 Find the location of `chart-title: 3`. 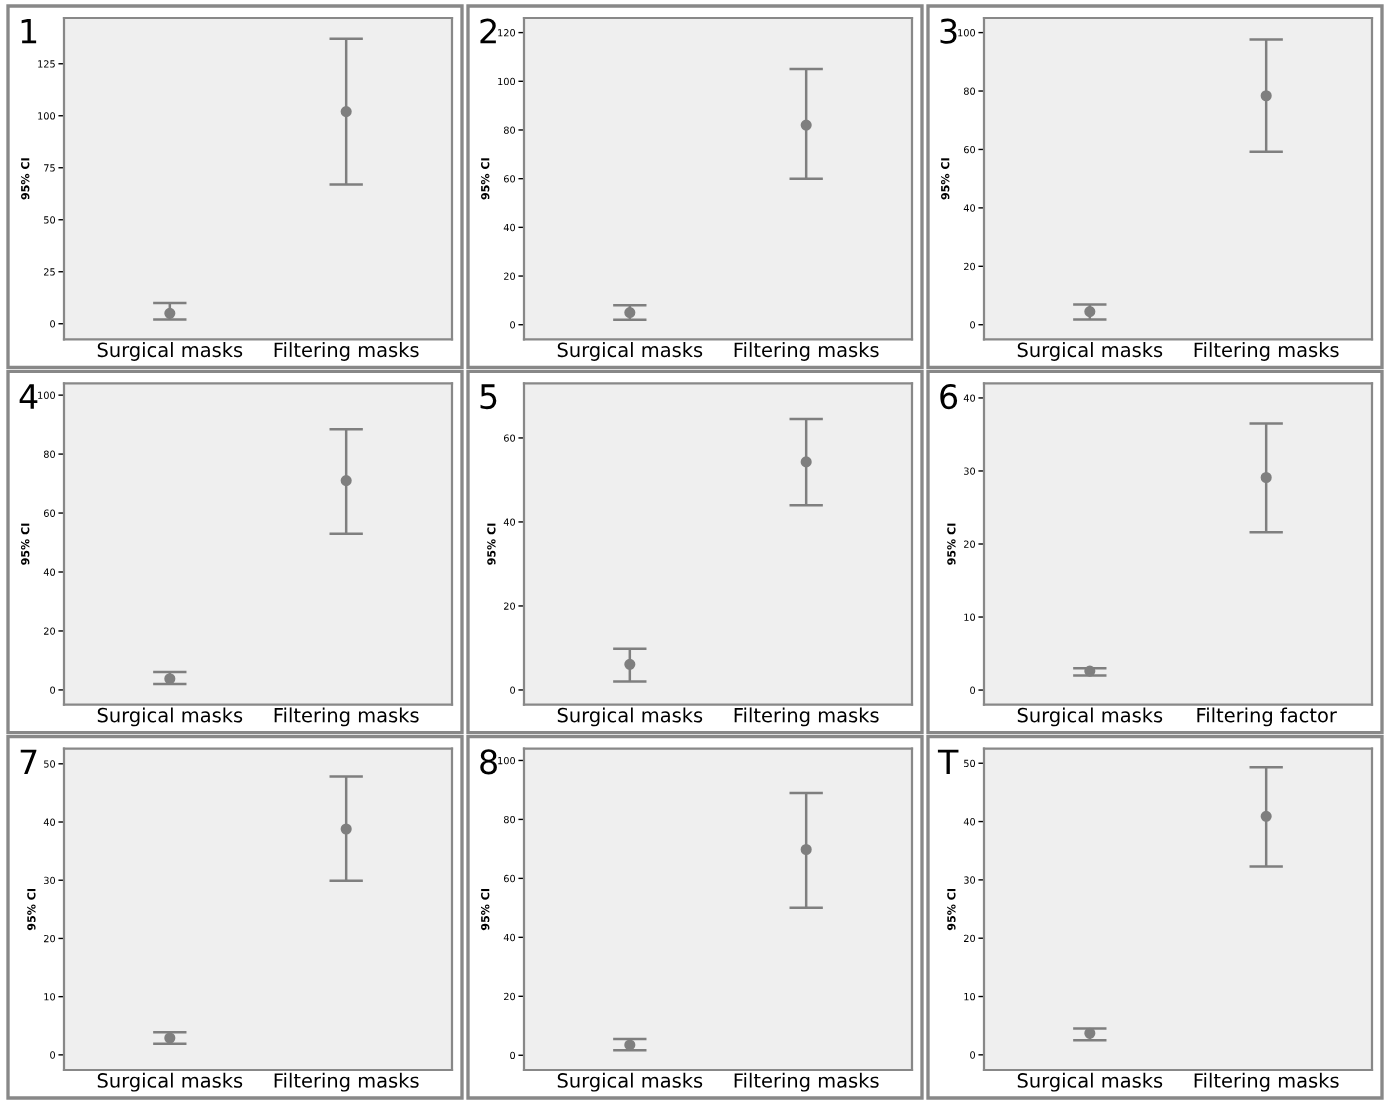

chart-title: 3 is located at coordinates (948, 31).